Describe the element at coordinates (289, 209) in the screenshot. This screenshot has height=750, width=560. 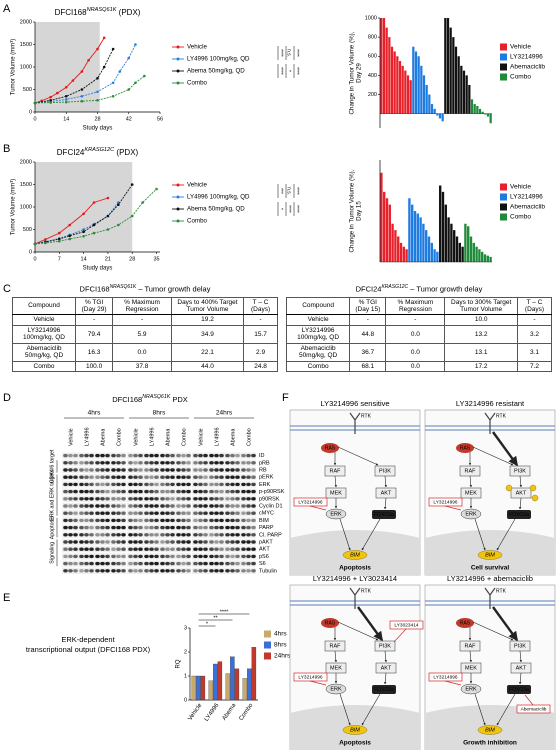
I see `stat-label: ****` at that location.